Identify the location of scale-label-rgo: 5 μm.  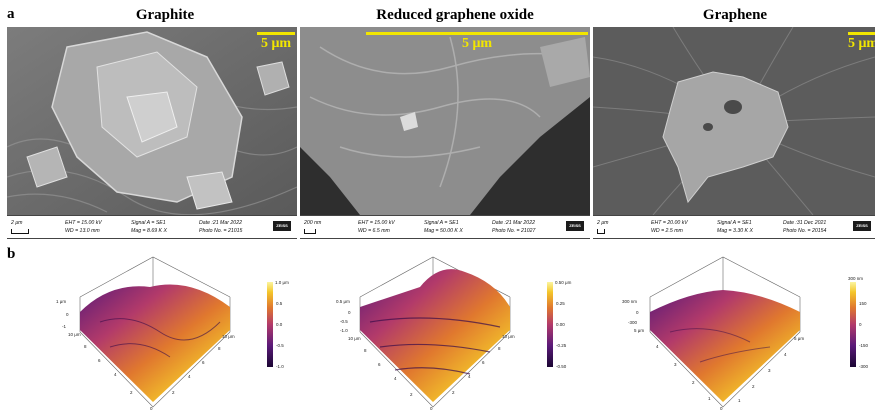
(477, 43).